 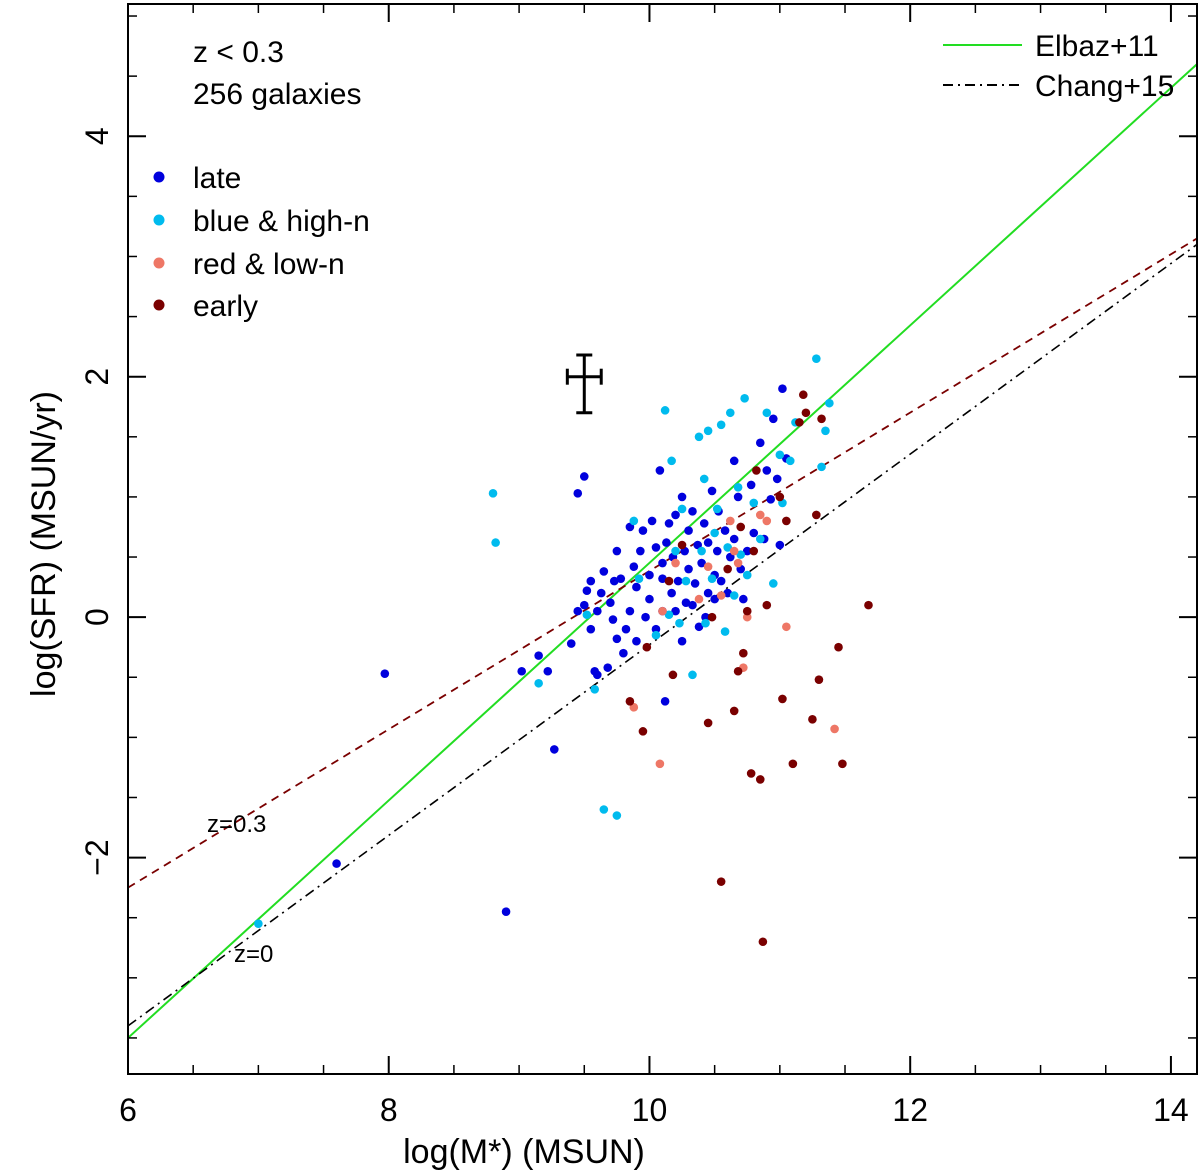 What do you see at coordinates (281, 221) in the screenshot?
I see `legend-label-blue-high-n: blue & high-n` at bounding box center [281, 221].